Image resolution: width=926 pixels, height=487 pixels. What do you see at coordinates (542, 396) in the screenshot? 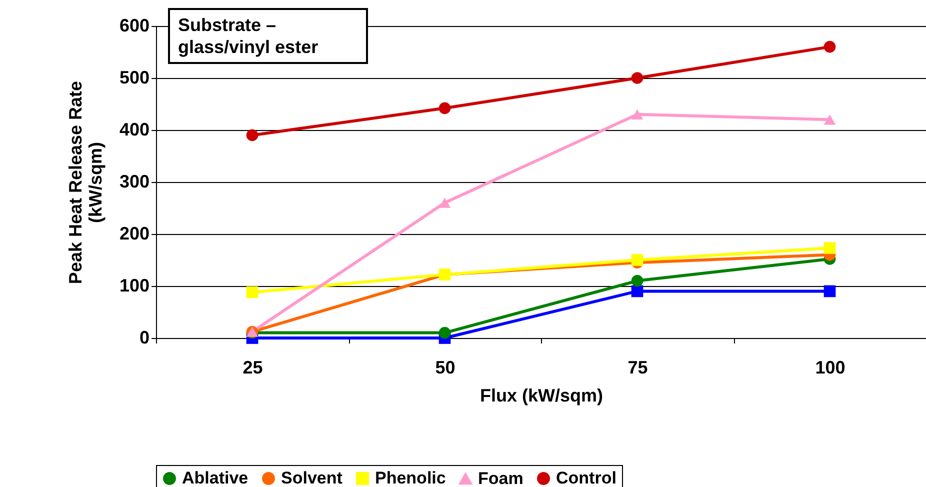
I see `x-axis-title: Flux (kW/sqm)` at bounding box center [542, 396].